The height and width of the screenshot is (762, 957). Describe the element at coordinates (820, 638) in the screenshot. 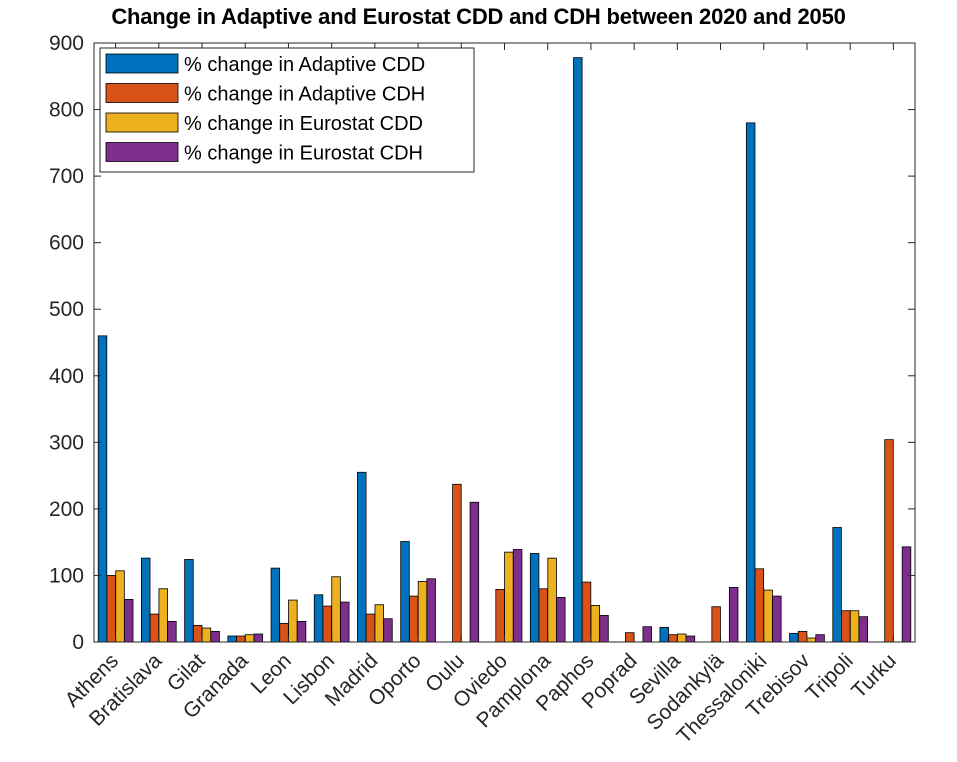

I see `bar-4-trebisov` at that location.